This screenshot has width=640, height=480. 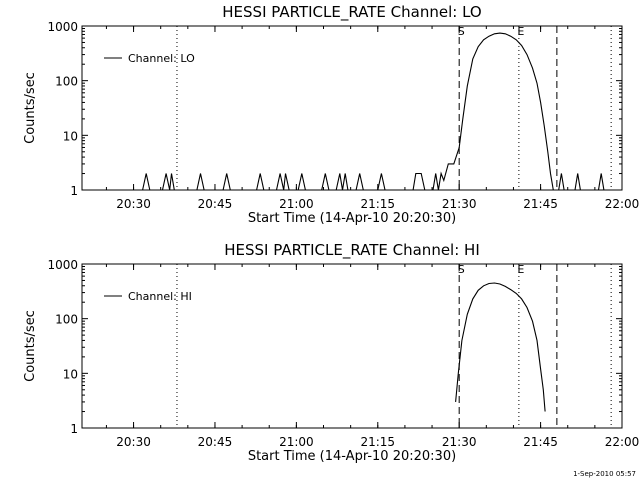 I want to click on chart-title: HESSI PARTICLE_RATE Channel: HI, so click(x=352, y=250).